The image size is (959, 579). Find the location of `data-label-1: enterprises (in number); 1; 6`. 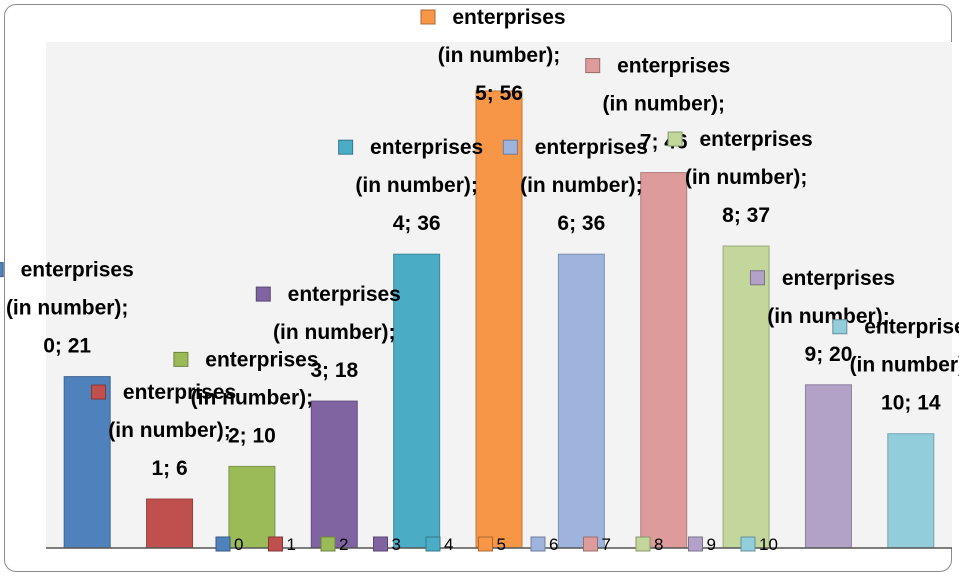

data-label-1: enterprises (in number); 1; 6 is located at coordinates (163, 430).